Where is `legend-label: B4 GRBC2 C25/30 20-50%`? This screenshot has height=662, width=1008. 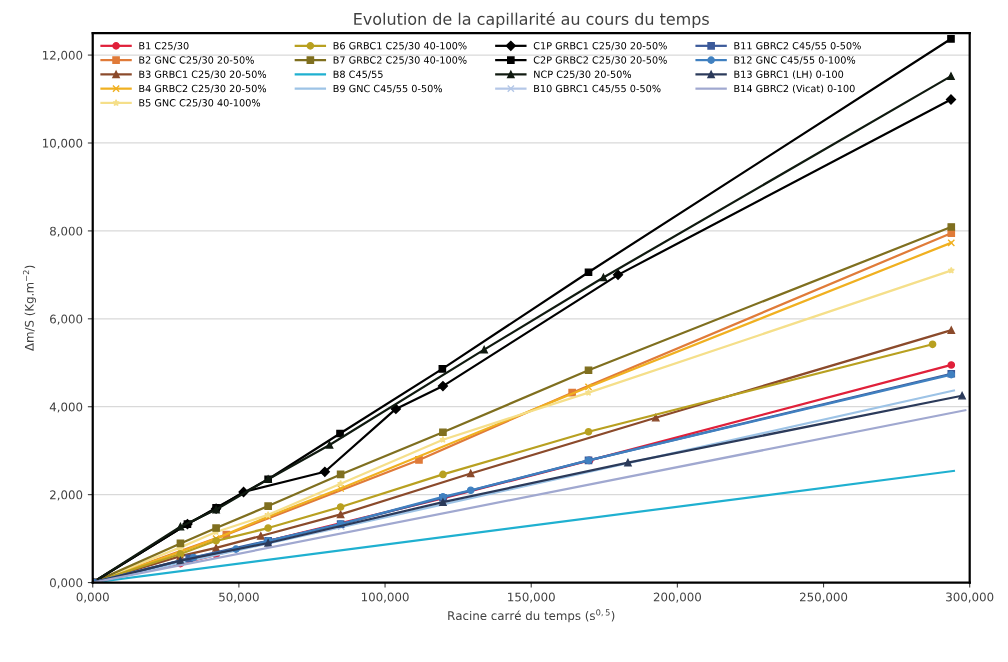 legend-label: B4 GRBC2 C25/30 20-50% is located at coordinates (203, 88).